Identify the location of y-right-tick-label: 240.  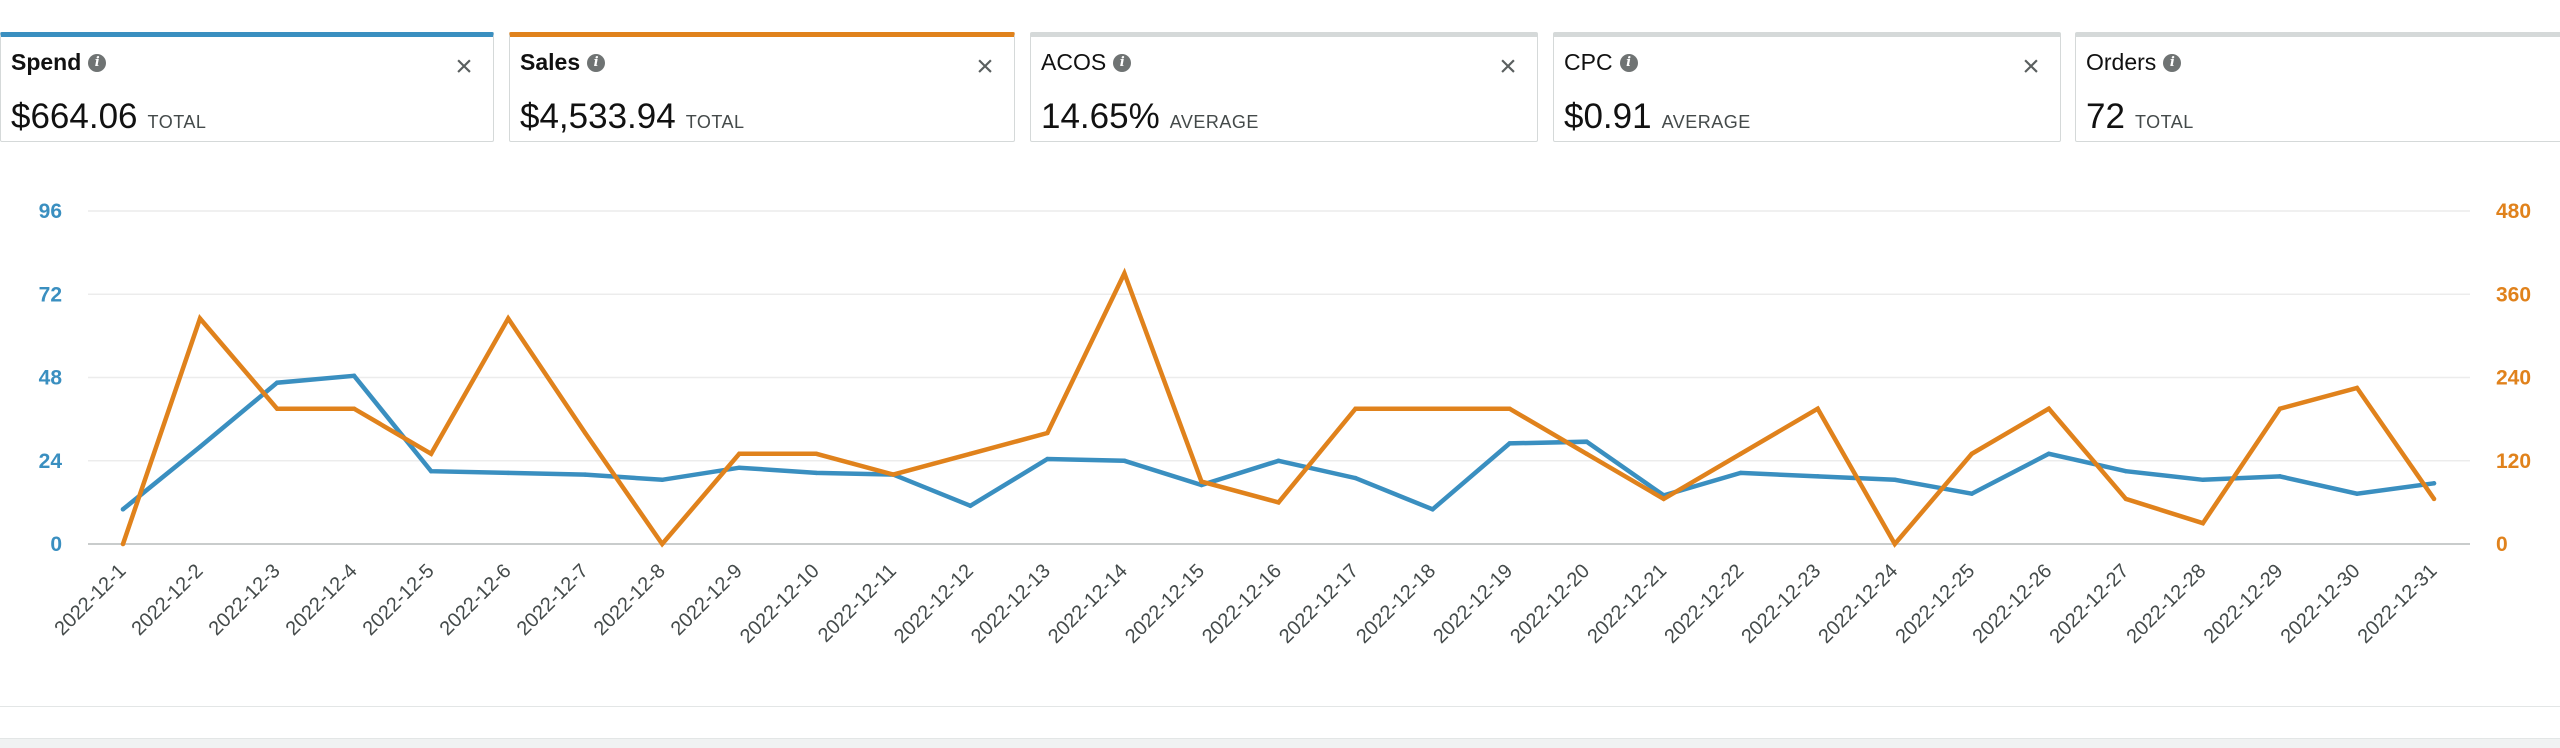
(2513, 378).